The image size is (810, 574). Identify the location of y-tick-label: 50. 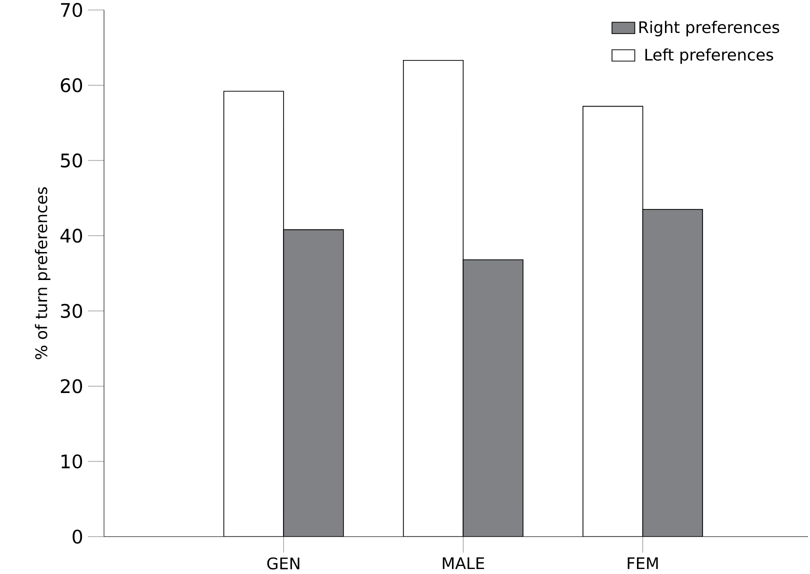
(71, 160).